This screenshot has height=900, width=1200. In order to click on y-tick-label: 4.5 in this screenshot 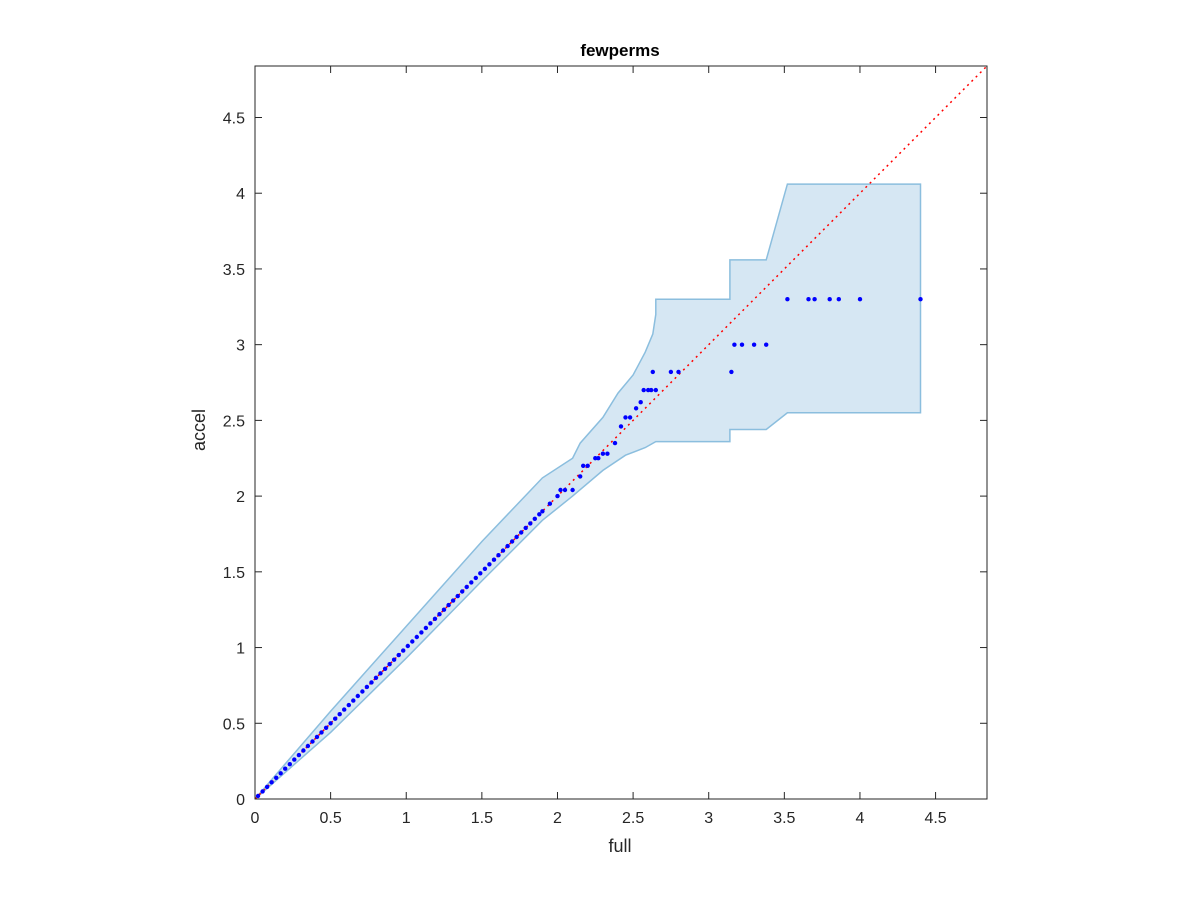, I will do `click(234, 118)`.